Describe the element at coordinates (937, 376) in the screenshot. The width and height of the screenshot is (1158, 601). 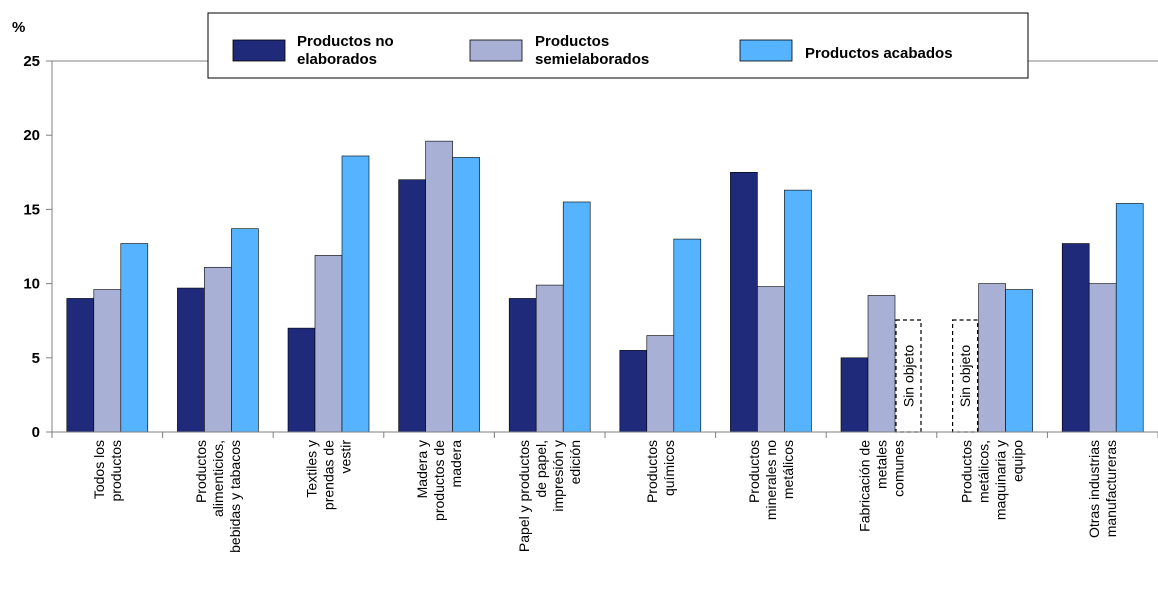
I see `annotations: Sin objeto Sin objeto` at that location.